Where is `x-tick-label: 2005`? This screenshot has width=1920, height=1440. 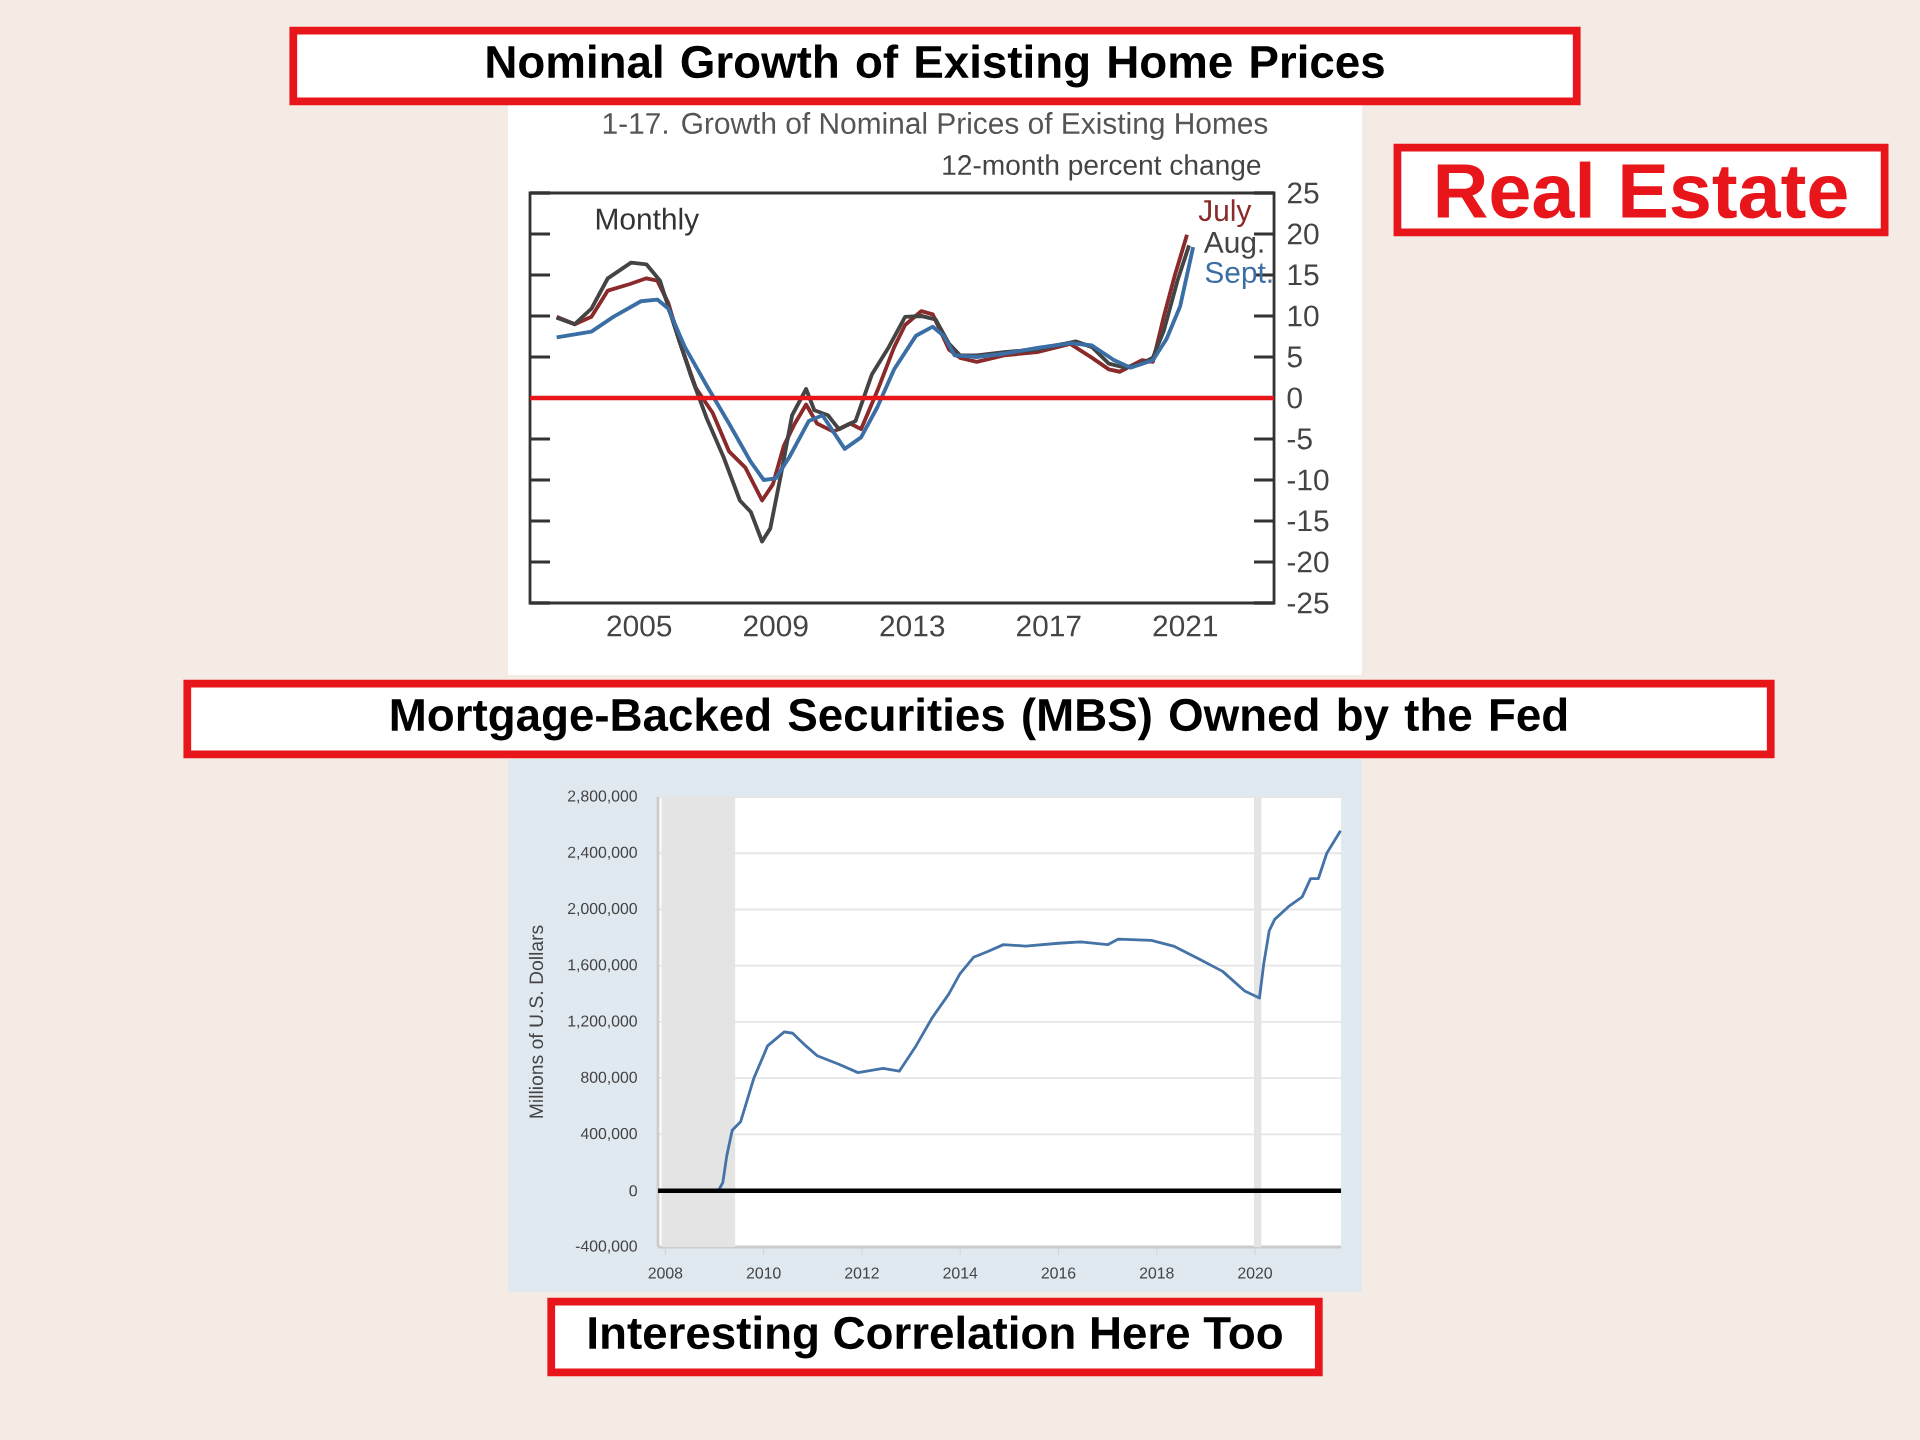 x-tick-label: 2005 is located at coordinates (639, 626).